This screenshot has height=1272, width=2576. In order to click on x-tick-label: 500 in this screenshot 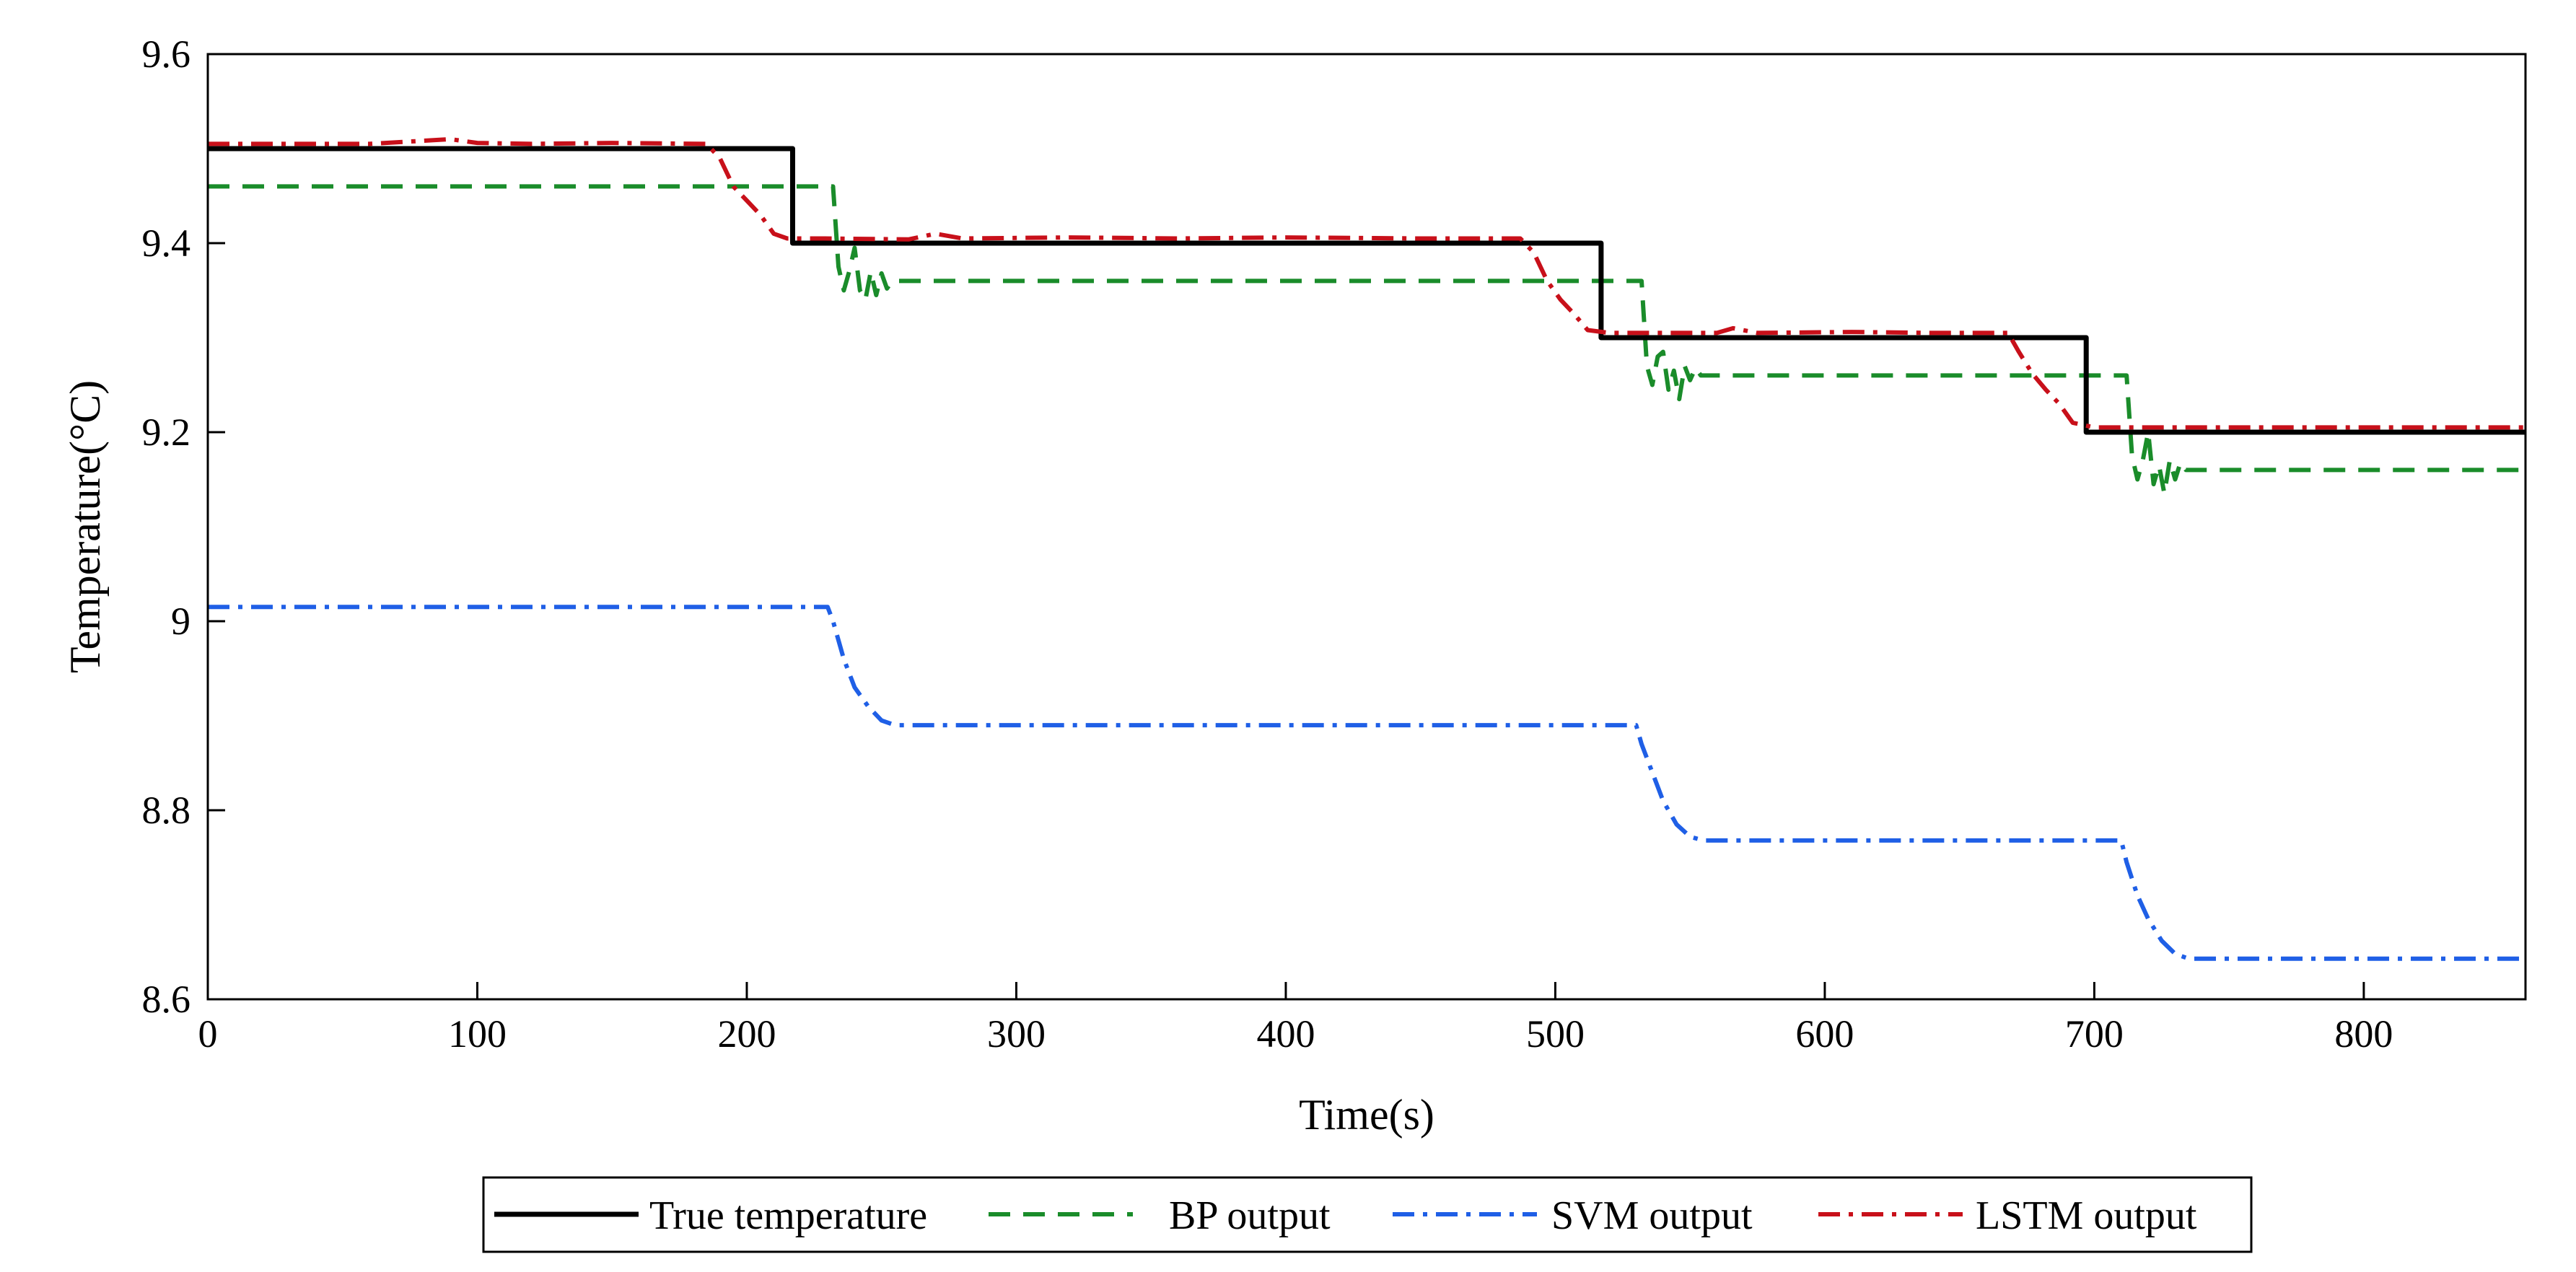, I will do `click(1556, 1034)`.